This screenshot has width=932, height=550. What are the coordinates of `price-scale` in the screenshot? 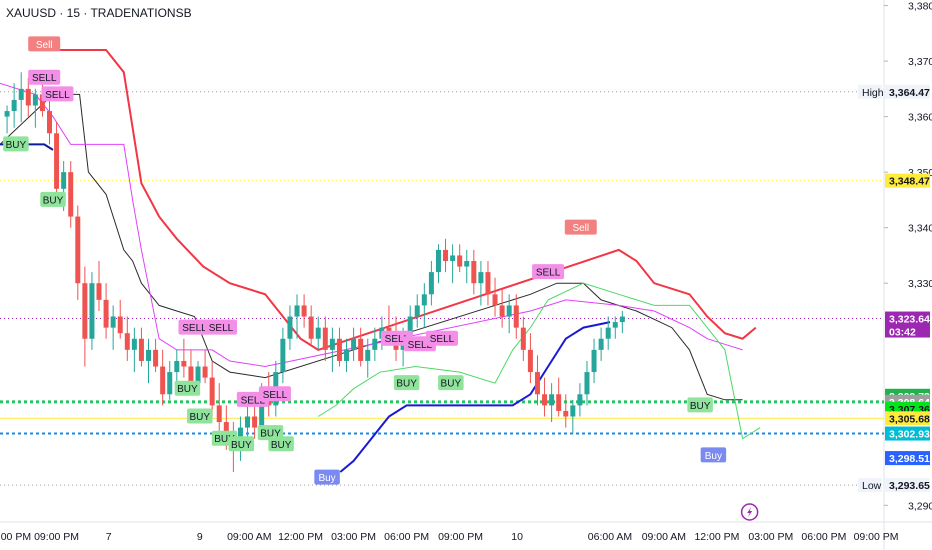 It's located at (908, 275).